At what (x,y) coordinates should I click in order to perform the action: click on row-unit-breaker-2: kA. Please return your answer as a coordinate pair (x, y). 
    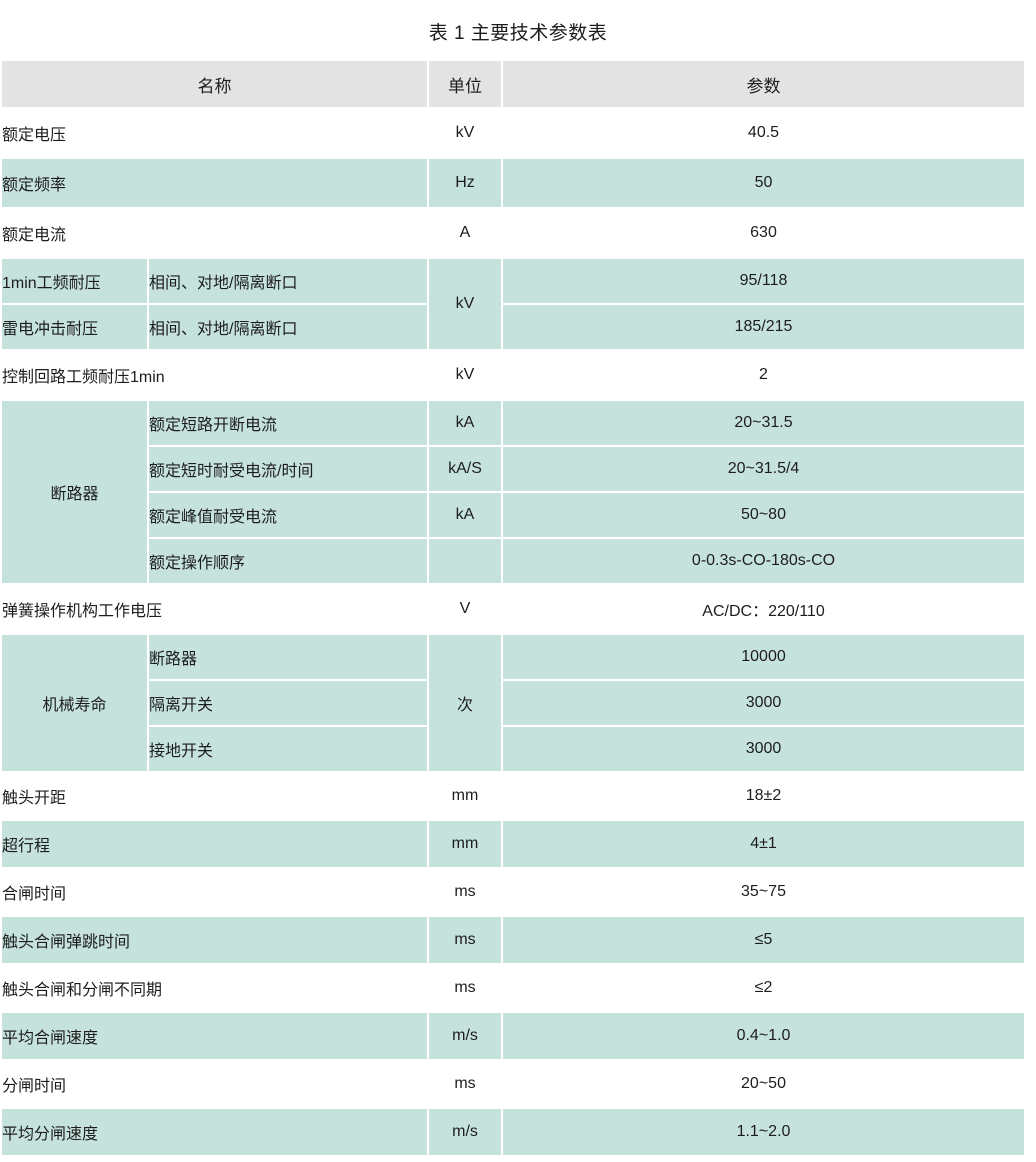
    Looking at the image, I should click on (465, 515).